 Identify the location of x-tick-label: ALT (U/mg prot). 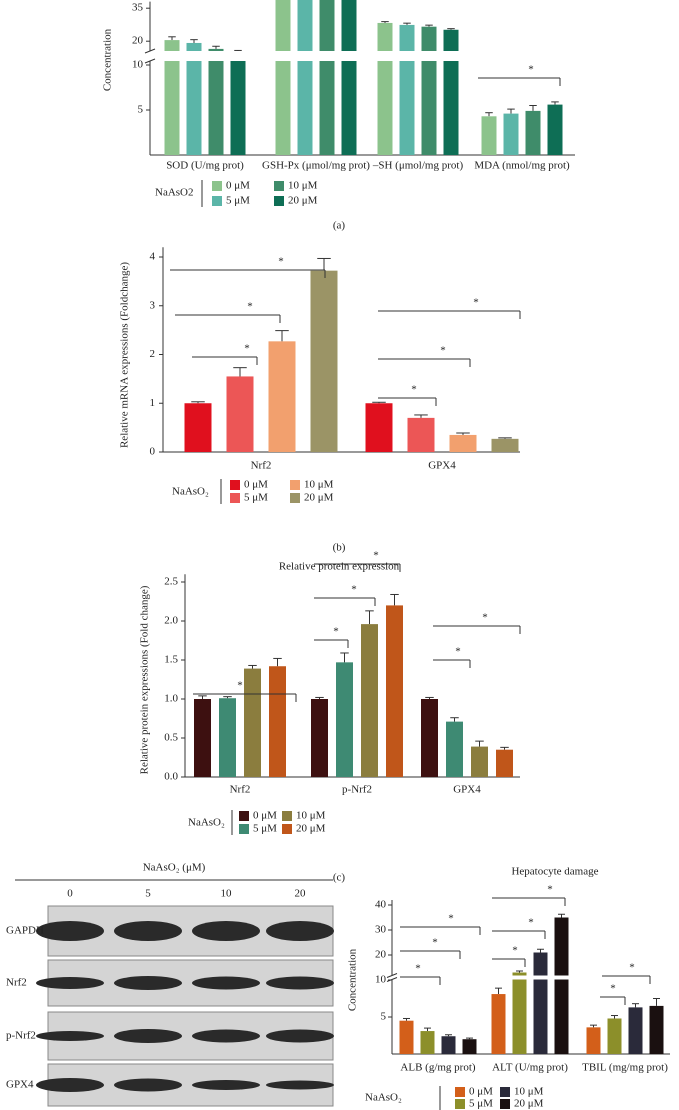
(530, 1068).